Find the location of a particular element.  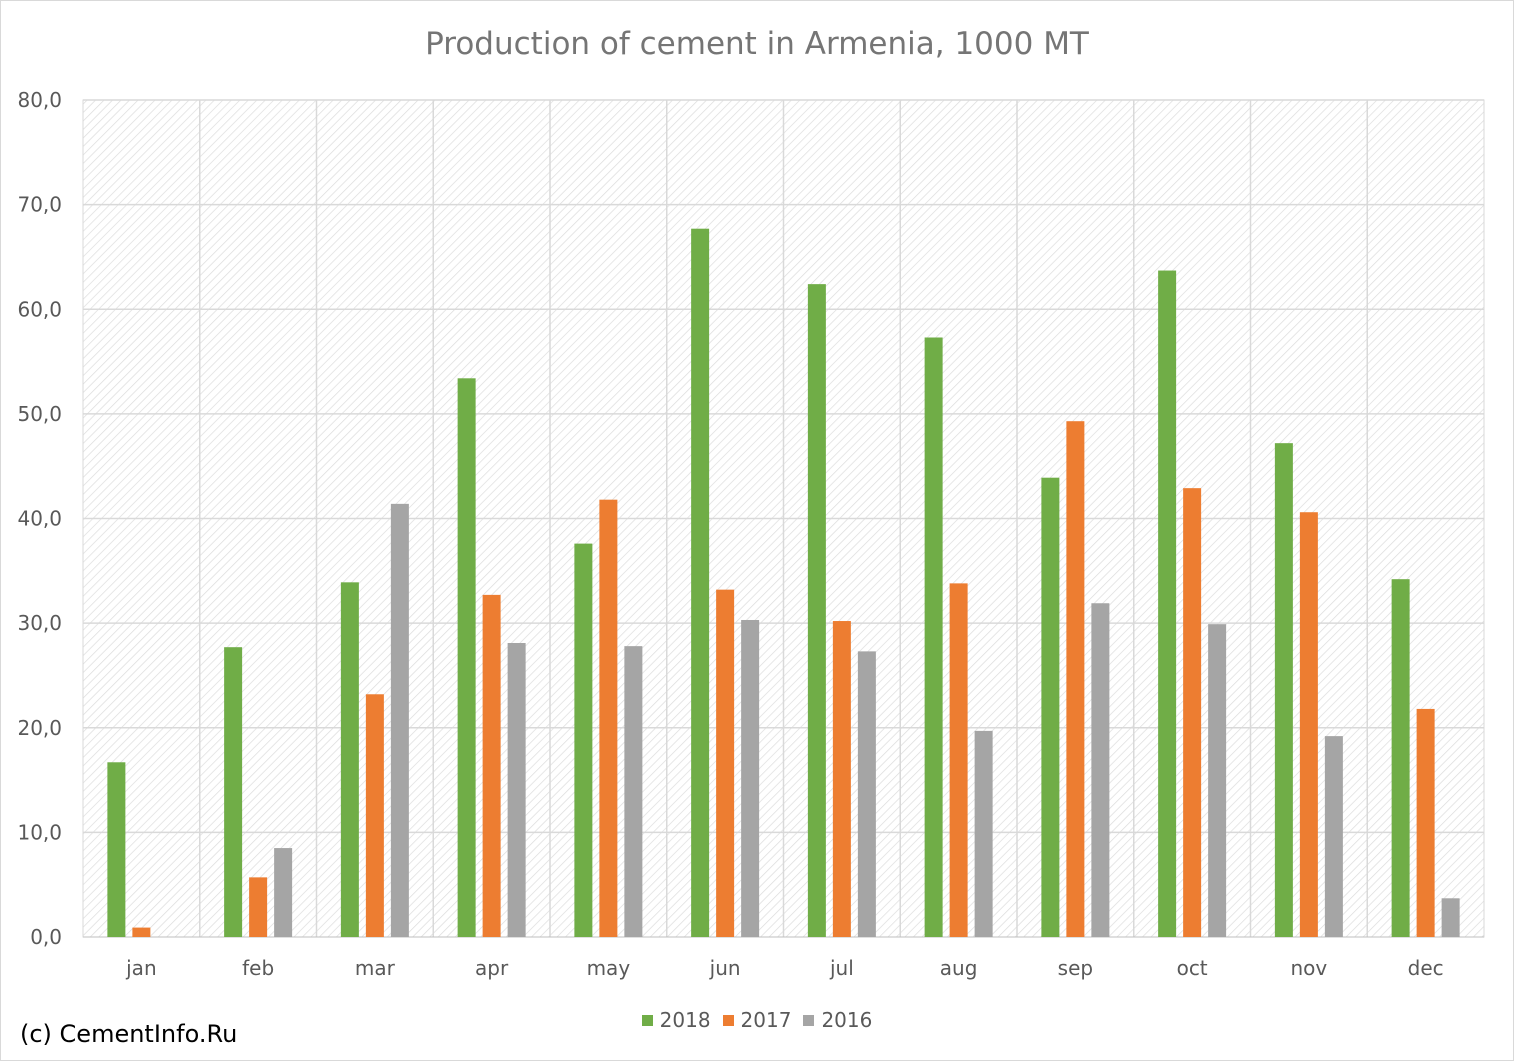

copyright-text: (c) CementInfo.Ru is located at coordinates (129, 1034).